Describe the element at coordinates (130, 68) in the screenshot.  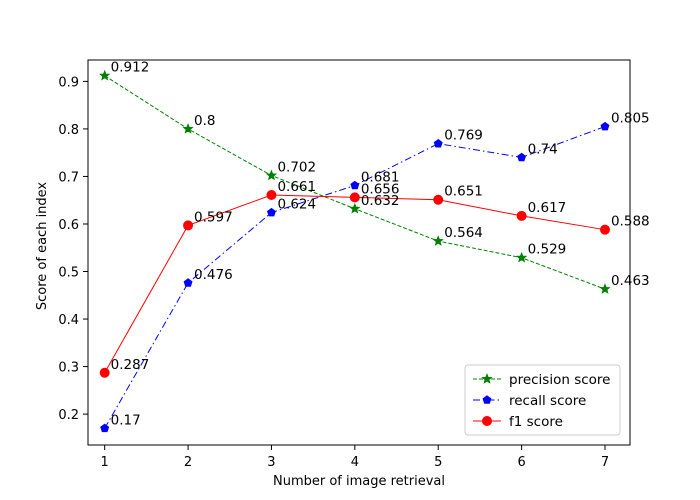
I see `data-label-precision-score: 0.912` at that location.